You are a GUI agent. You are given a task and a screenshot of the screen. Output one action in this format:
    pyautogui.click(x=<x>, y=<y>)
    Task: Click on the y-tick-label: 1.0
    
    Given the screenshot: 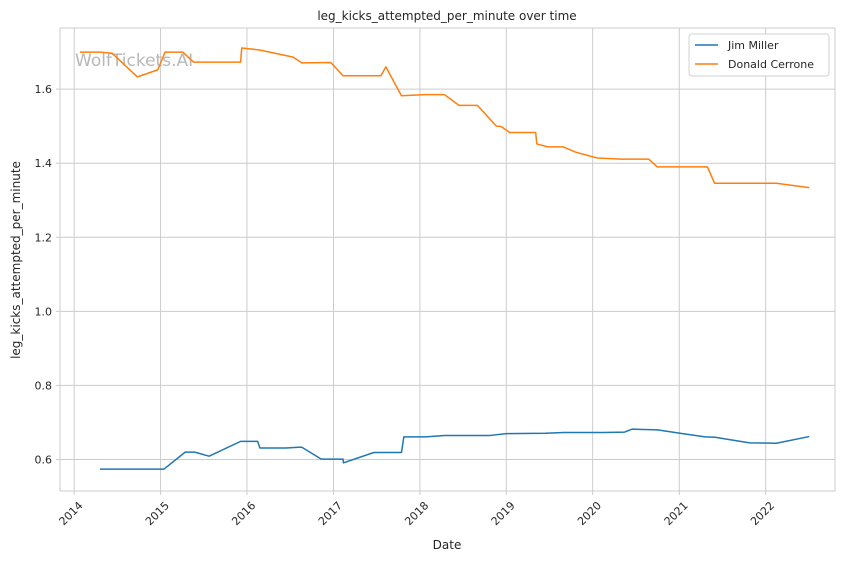 What is the action you would take?
    pyautogui.click(x=44, y=311)
    